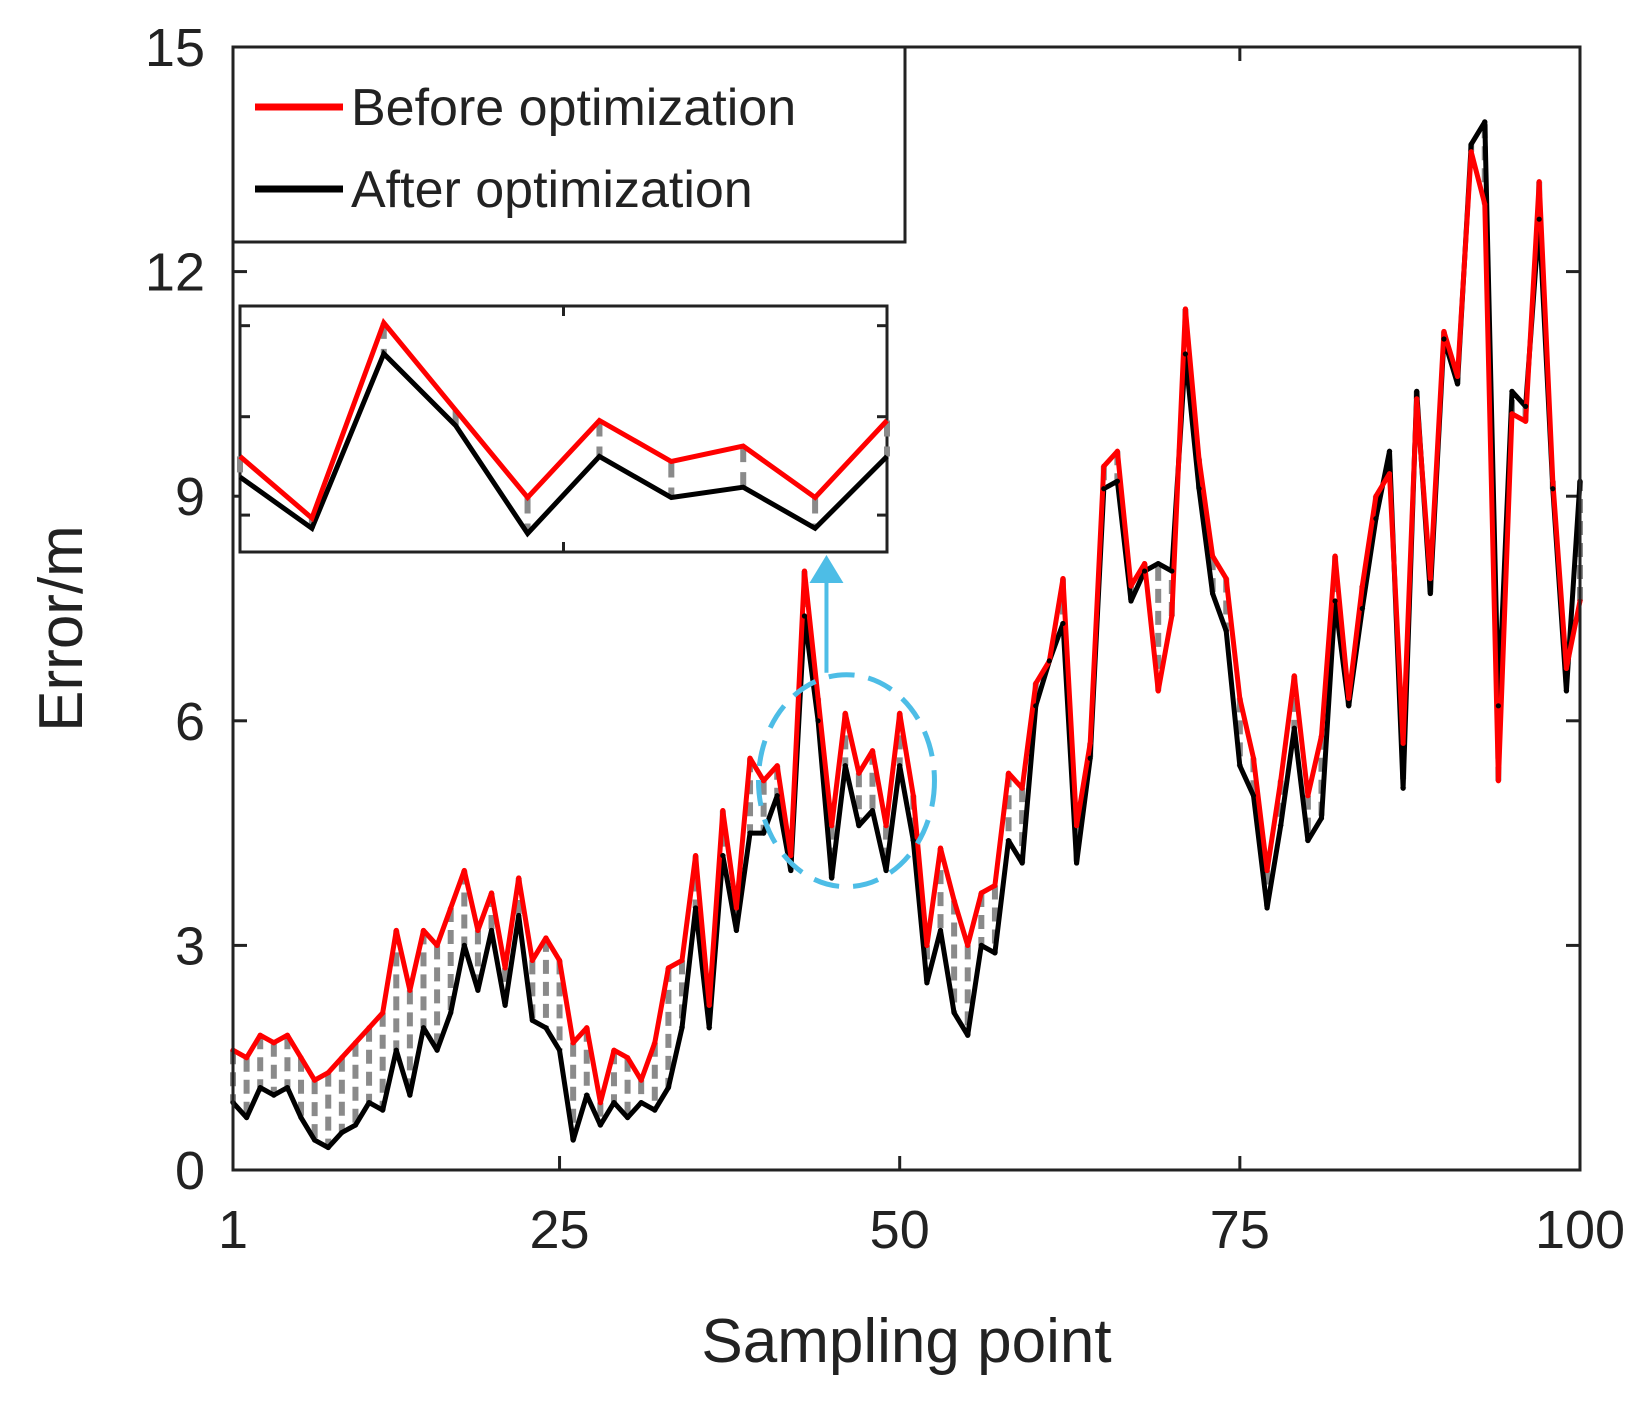 Image resolution: width=1650 pixels, height=1426 pixels. Describe the element at coordinates (233, 1230) in the screenshot. I see `x-tick-label: 1` at that location.